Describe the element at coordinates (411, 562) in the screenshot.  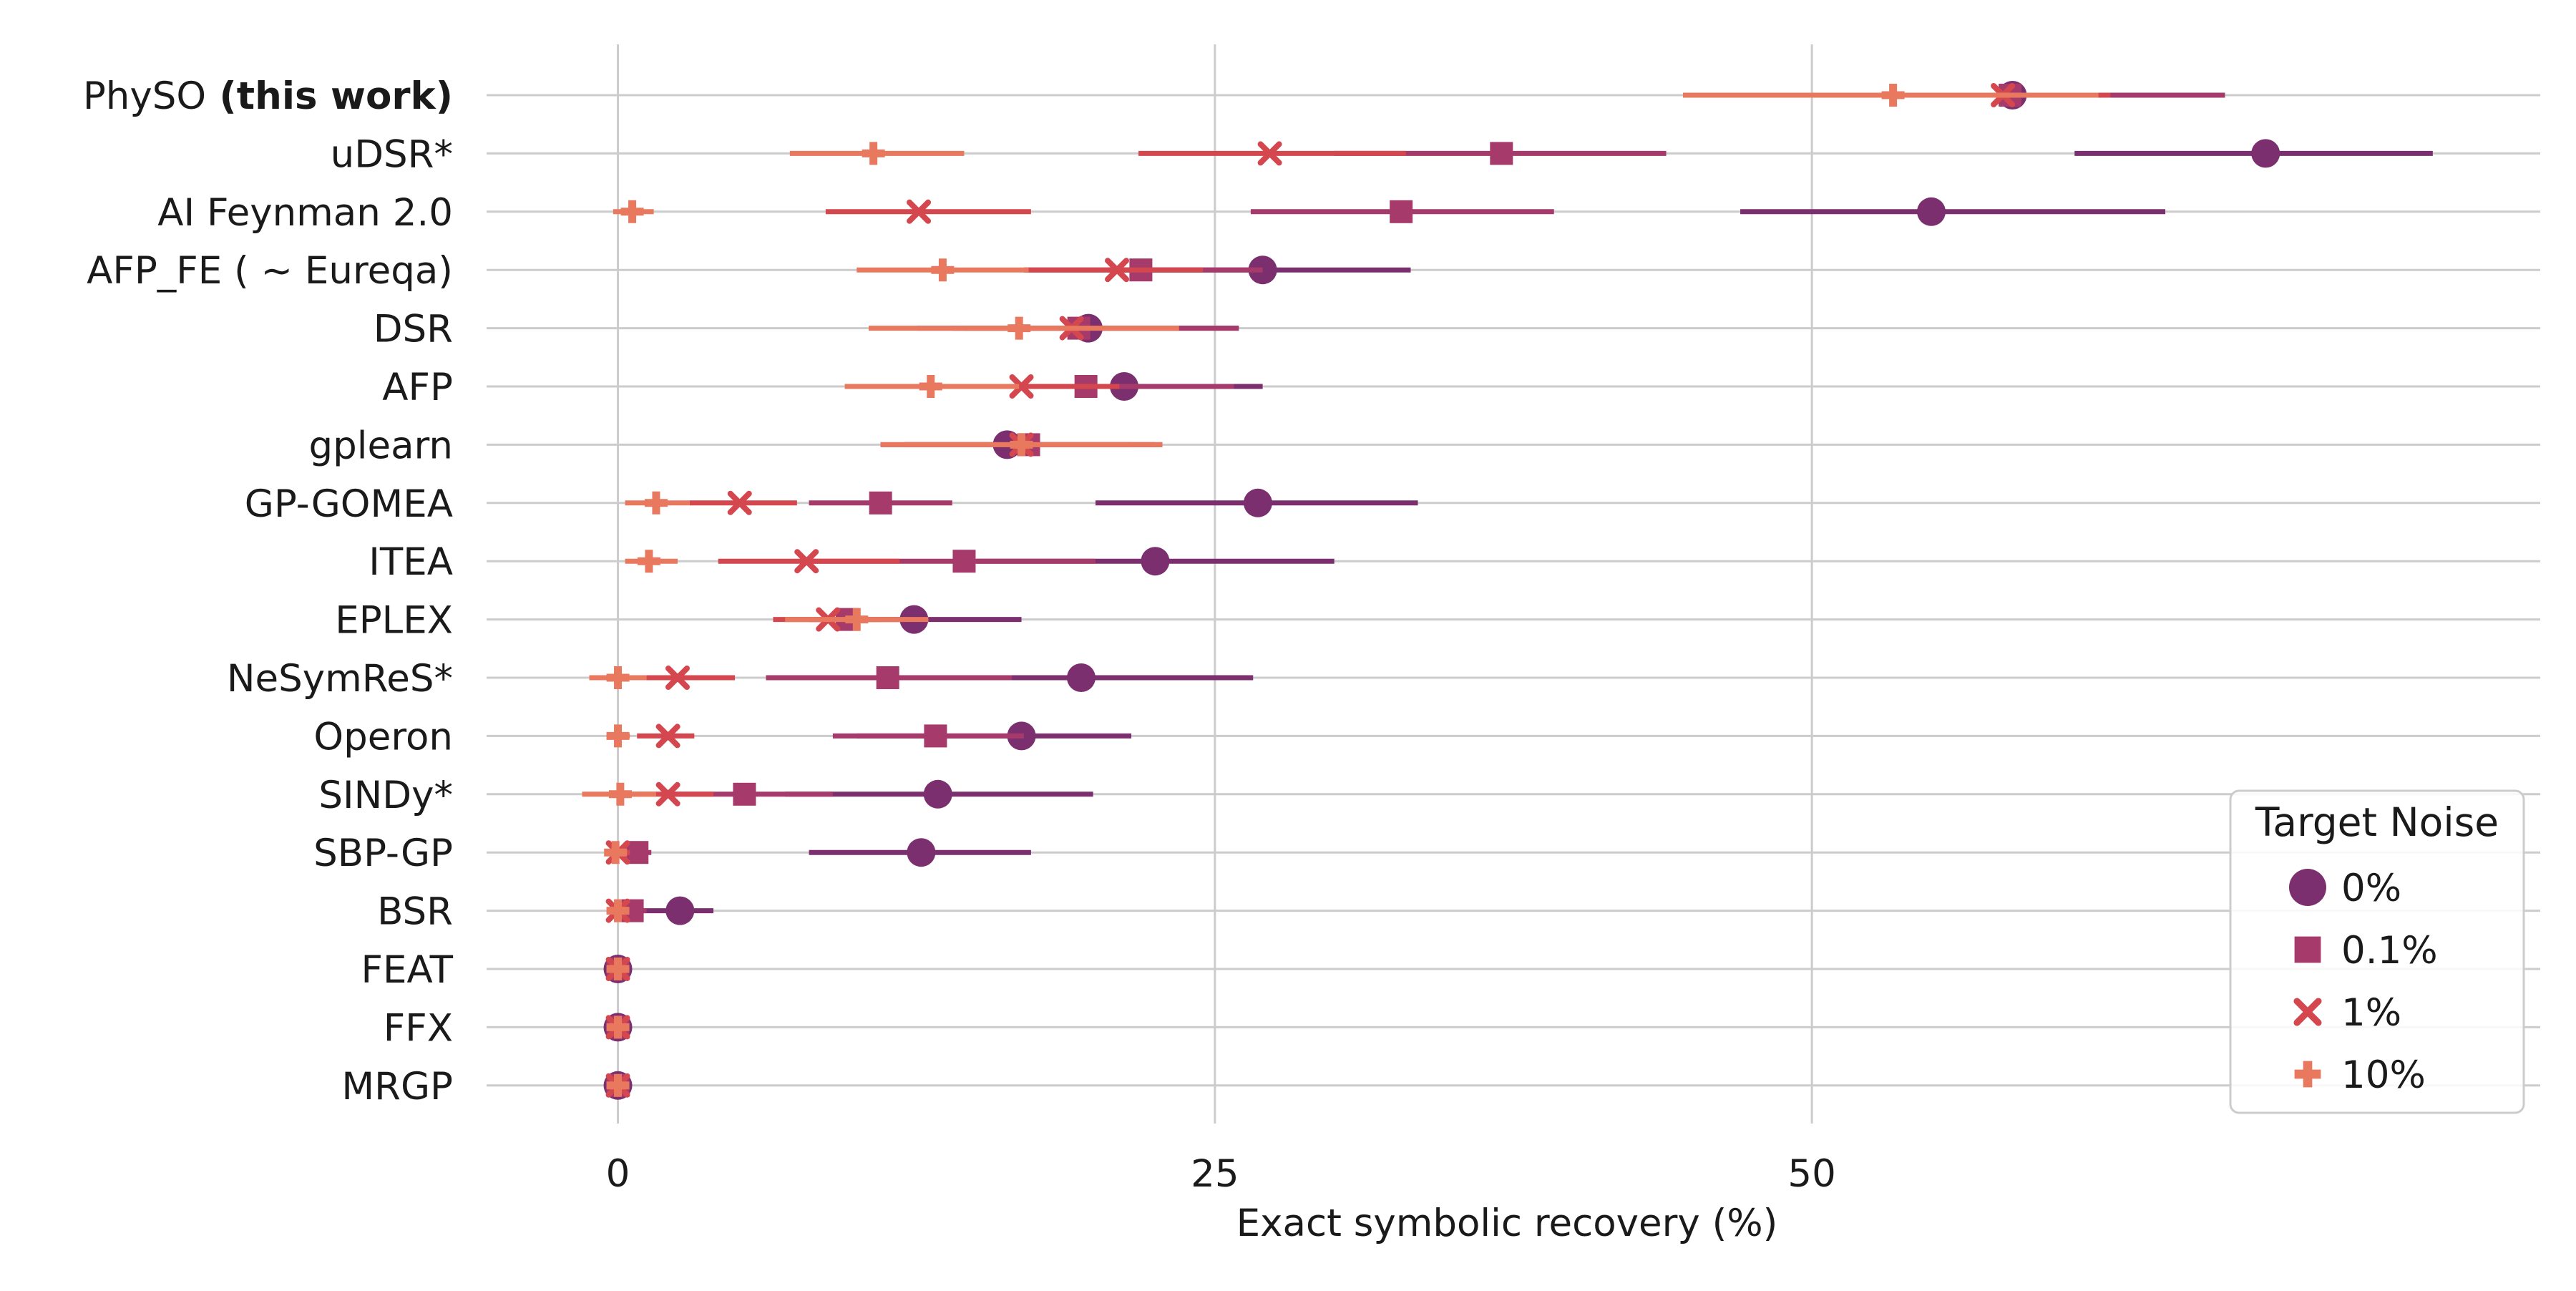
I see `method-label-itea: ITEA` at that location.